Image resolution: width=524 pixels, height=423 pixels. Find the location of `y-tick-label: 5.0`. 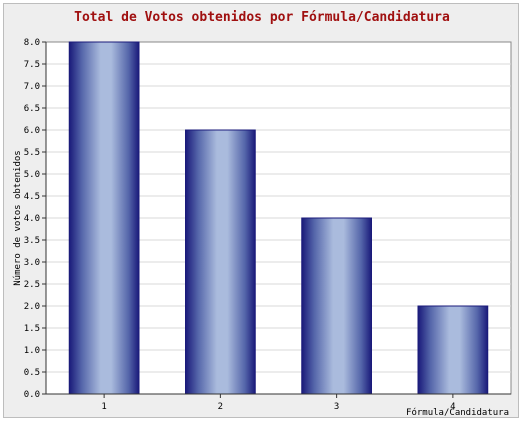

y-tick-label: 5.0 is located at coordinates (32, 175).